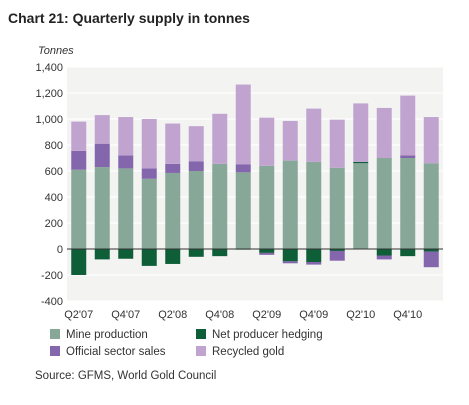  I want to click on legend-label: Recycled gold, so click(248, 352).